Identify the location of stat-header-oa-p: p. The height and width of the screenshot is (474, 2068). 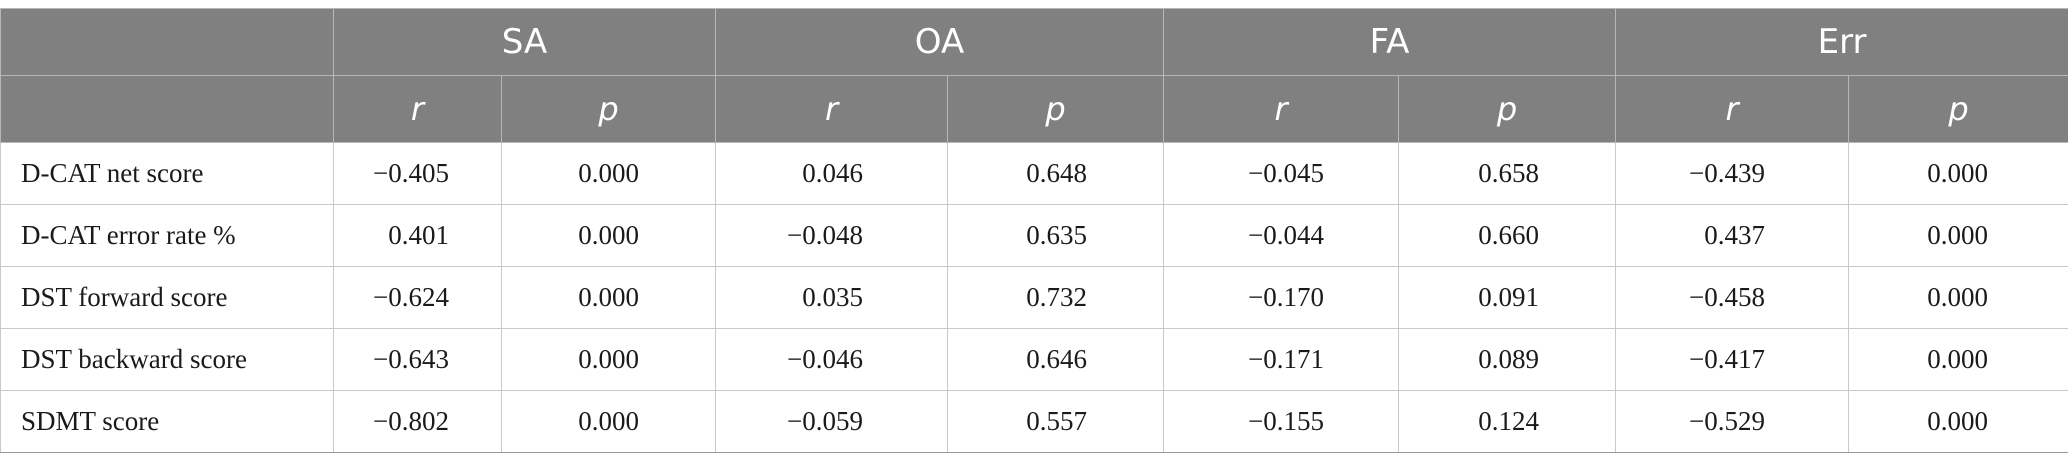
(1056, 109).